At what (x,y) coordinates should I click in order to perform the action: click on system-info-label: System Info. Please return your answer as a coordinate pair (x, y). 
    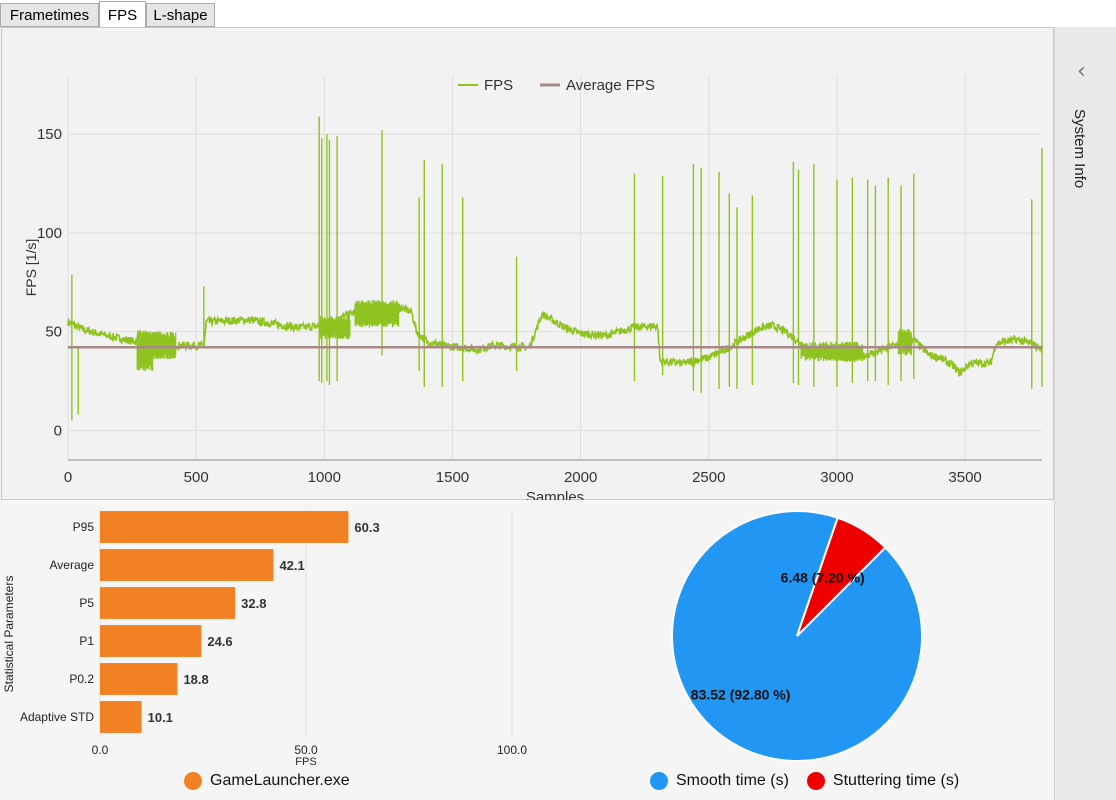
    Looking at the image, I should click on (1079, 149).